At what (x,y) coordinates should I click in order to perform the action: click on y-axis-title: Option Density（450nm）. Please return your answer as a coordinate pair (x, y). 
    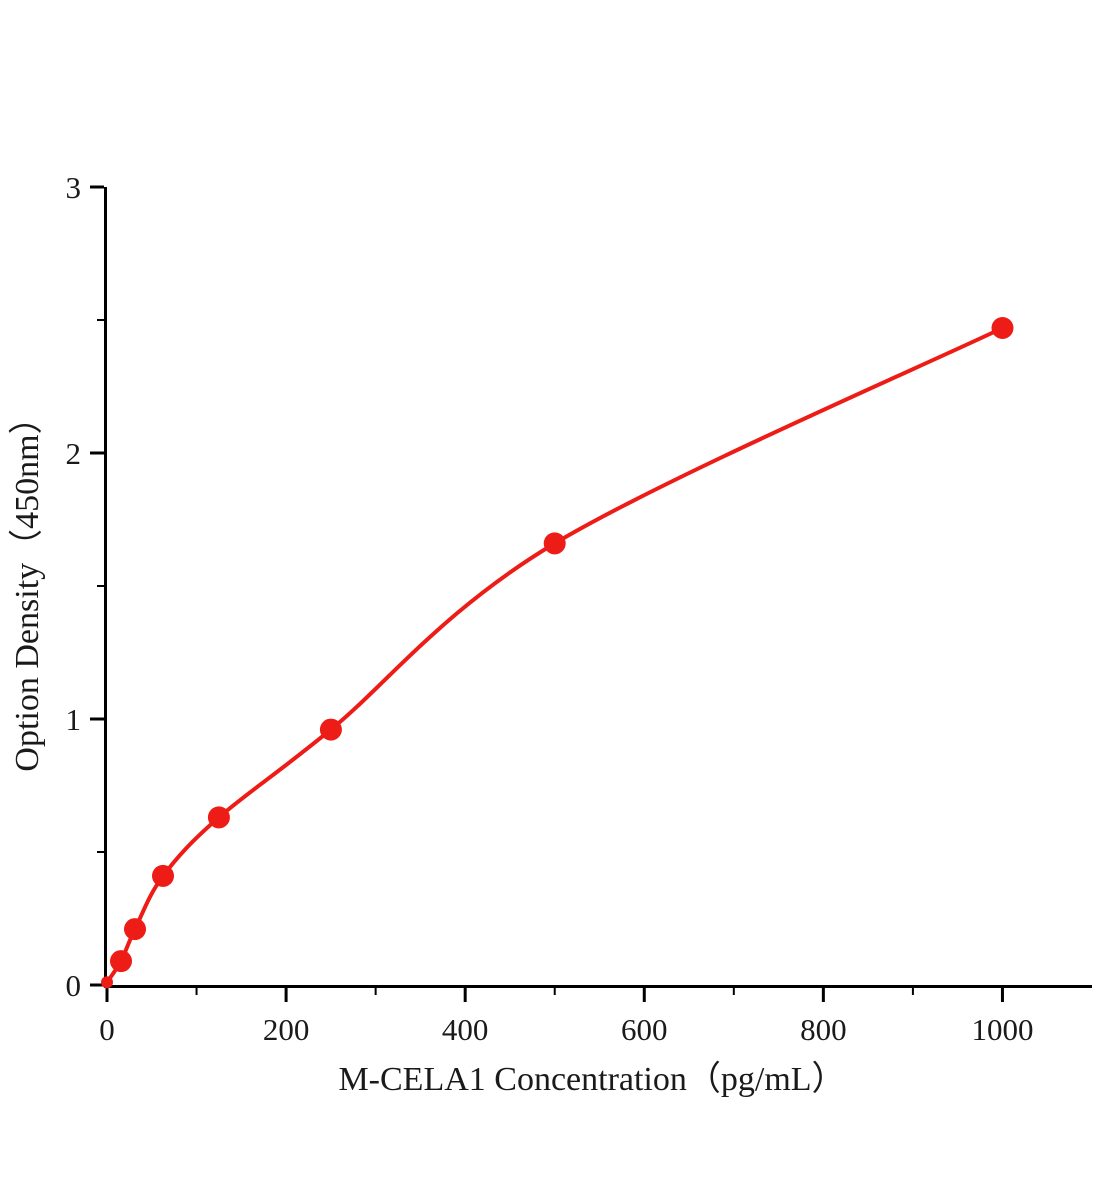
    Looking at the image, I should click on (27, 585).